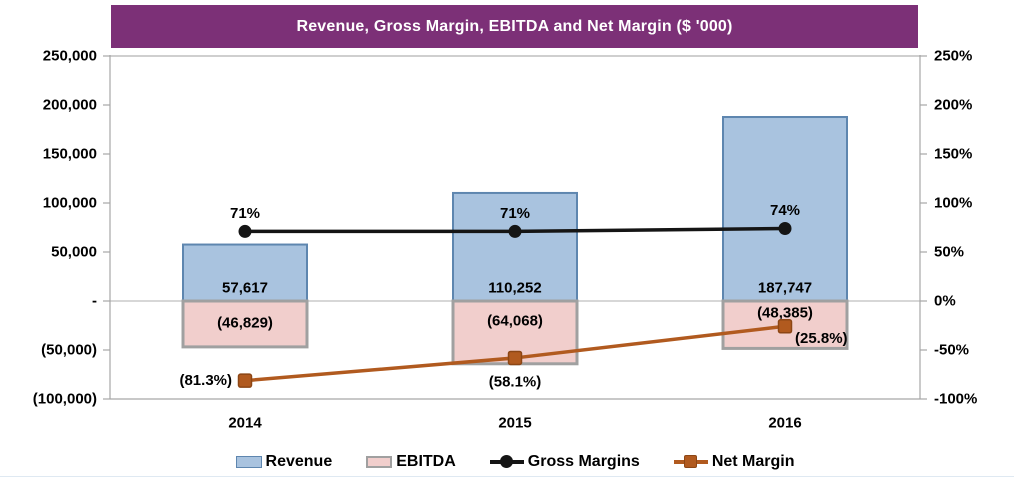 This screenshot has width=1014, height=483. I want to click on left-axis-tick-label: 100,000, so click(70, 203).